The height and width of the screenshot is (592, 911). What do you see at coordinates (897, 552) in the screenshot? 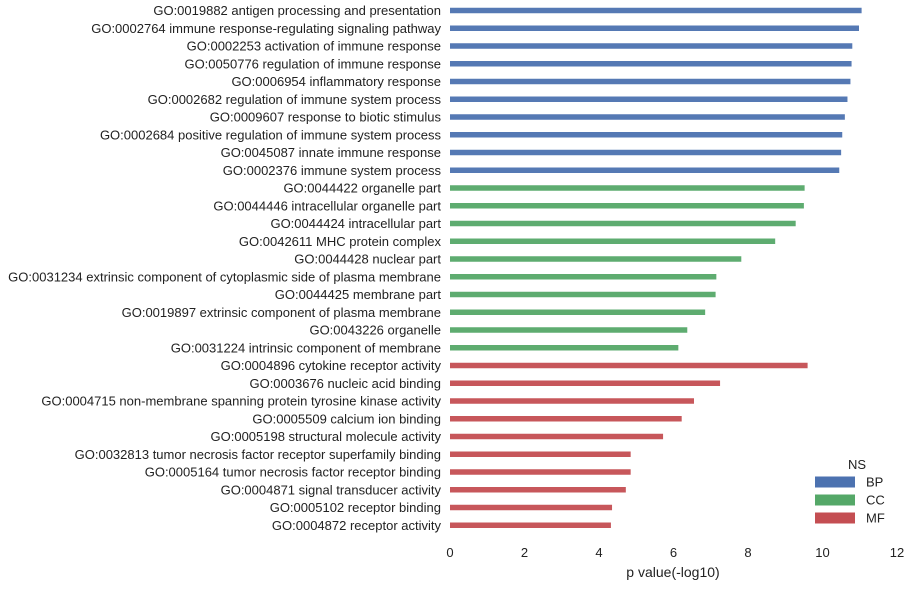
I see `x-tick-label: 12` at bounding box center [897, 552].